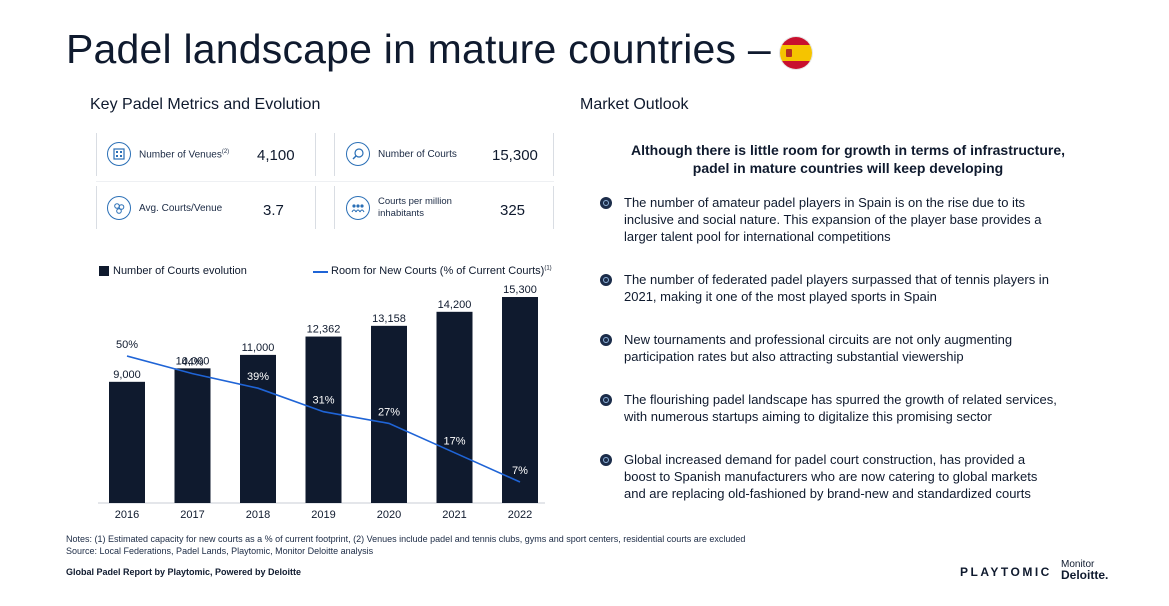  Describe the element at coordinates (1006, 572) in the screenshot. I see `playtomic-logo: PLAYTOMIC` at that location.